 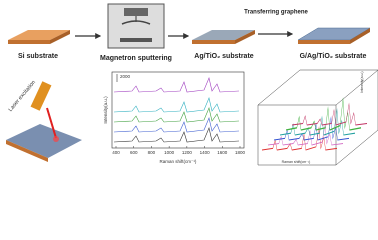 What do you see at coordinates (276, 13) in the screenshot?
I see `transfer-label: Transferring graphene` at bounding box center [276, 13].